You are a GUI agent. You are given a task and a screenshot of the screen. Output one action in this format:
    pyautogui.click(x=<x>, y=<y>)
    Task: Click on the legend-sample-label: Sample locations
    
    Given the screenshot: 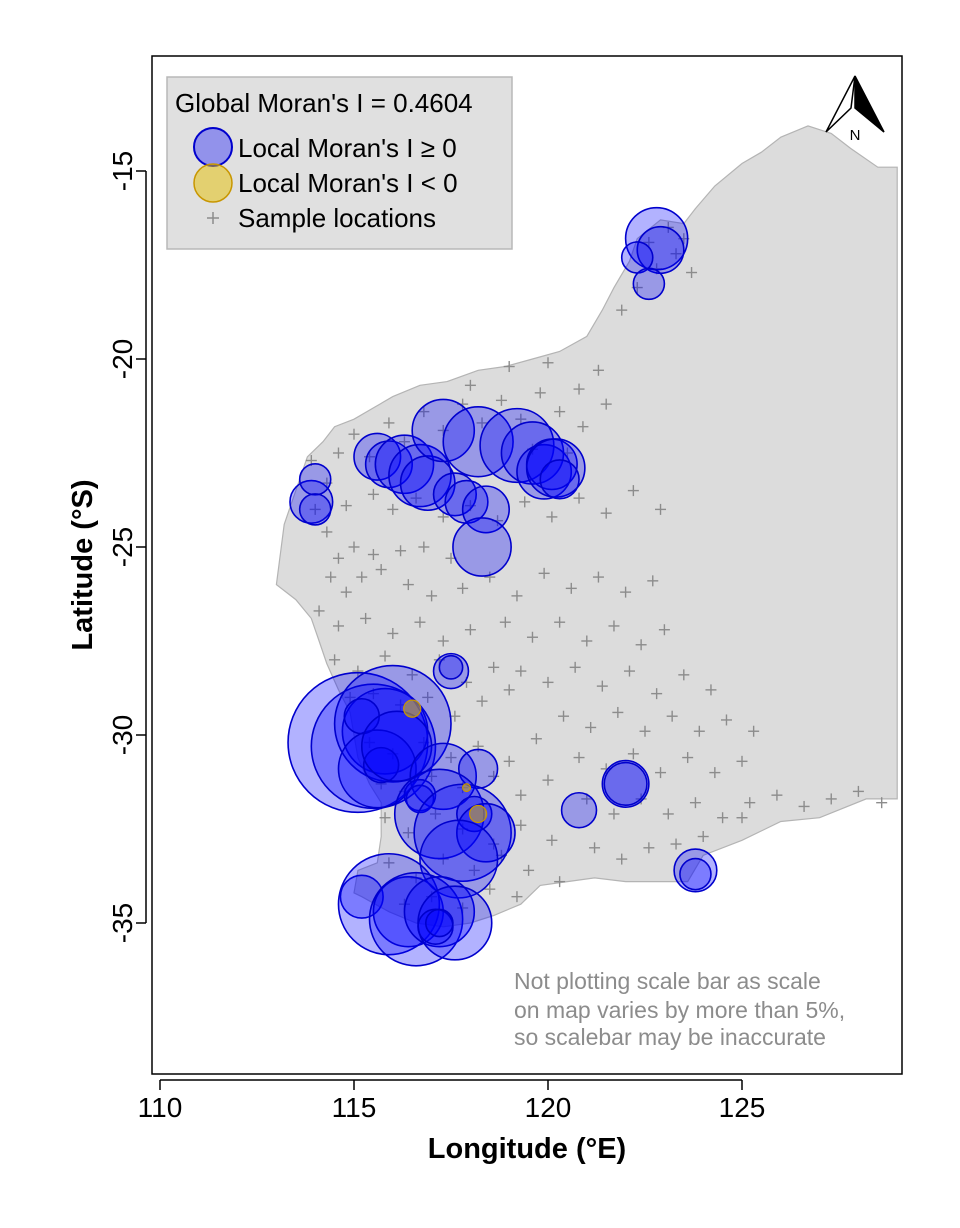 What is the action you would take?
    pyautogui.click(x=337, y=218)
    